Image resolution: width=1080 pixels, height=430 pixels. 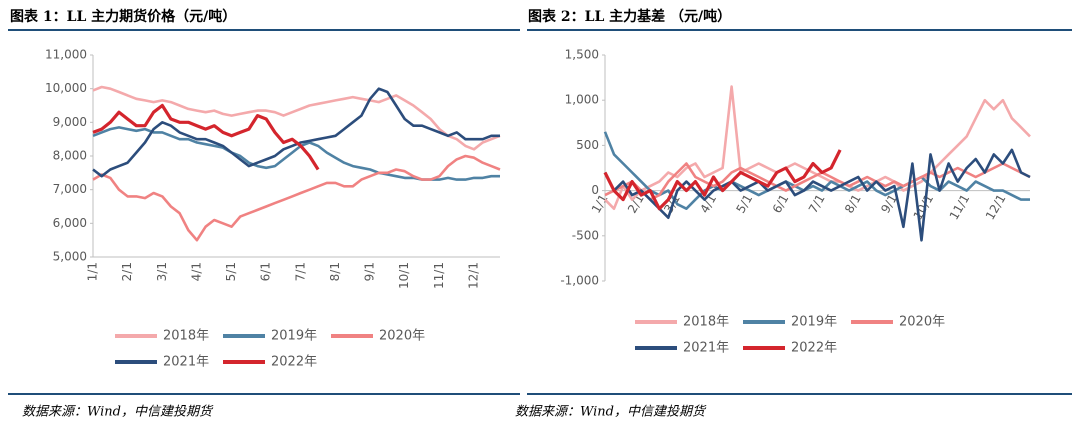 I want to click on chart-title: 图表 2：LL 主力基差 （元/吨）, so click(x=629, y=16).